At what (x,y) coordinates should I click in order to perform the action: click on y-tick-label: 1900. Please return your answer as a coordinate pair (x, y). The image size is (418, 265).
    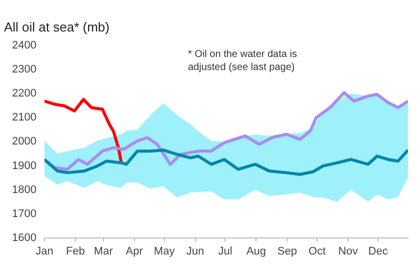
    Looking at the image, I should click on (24, 166).